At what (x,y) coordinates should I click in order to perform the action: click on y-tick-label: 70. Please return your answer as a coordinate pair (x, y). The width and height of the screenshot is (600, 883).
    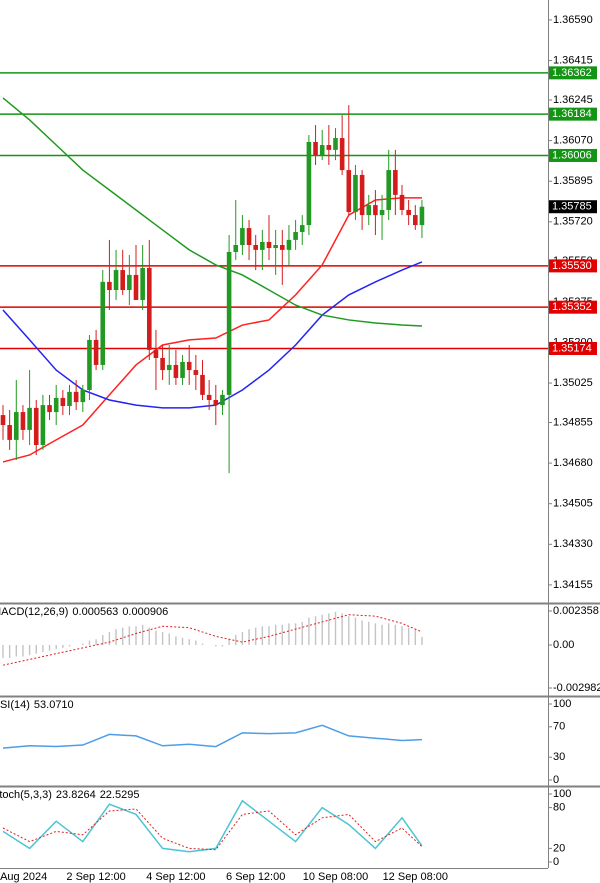
    Looking at the image, I should click on (559, 727).